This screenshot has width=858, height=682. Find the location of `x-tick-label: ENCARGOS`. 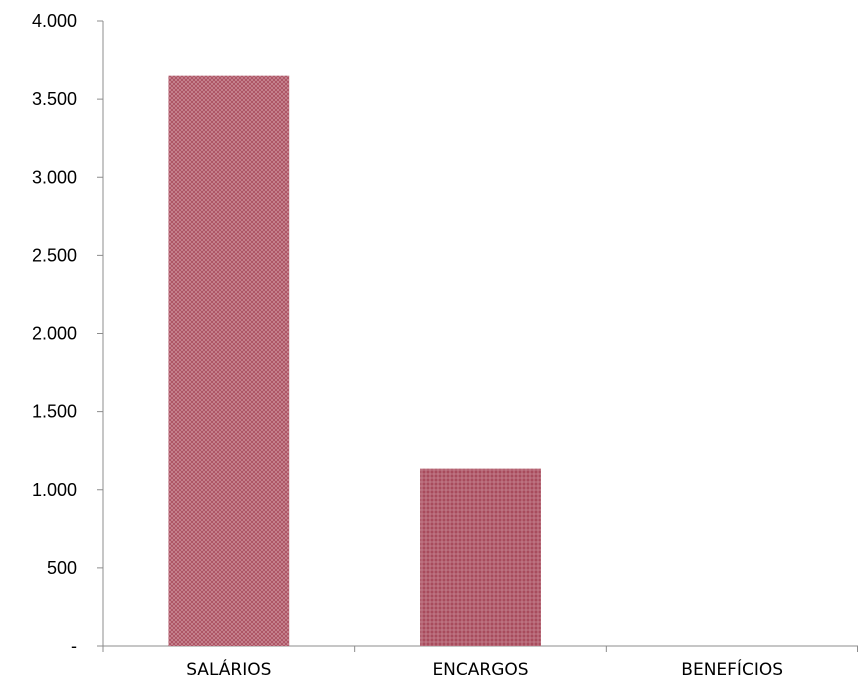

x-tick-label: ENCARGOS is located at coordinates (480, 670).